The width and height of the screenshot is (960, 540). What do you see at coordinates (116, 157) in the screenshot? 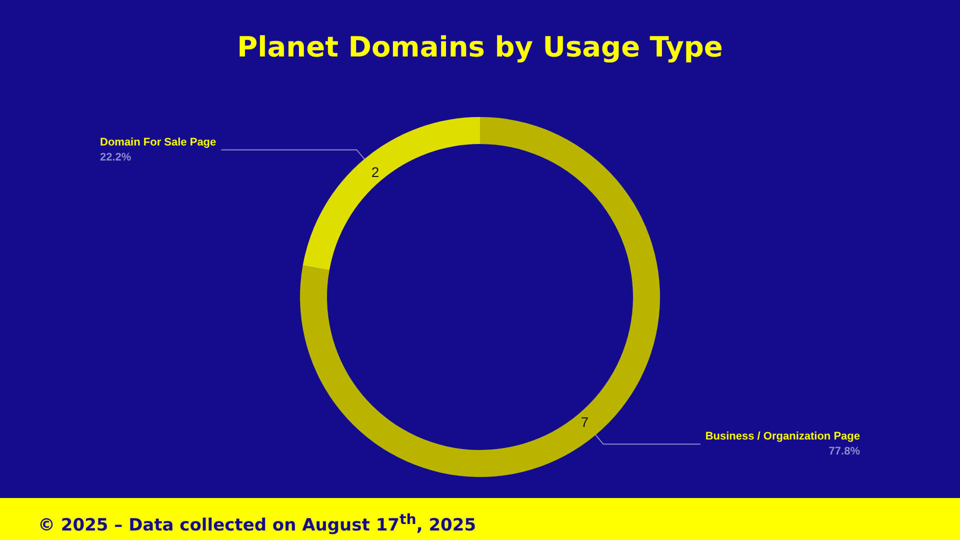
I see `data-label: 22.2%` at bounding box center [116, 157].